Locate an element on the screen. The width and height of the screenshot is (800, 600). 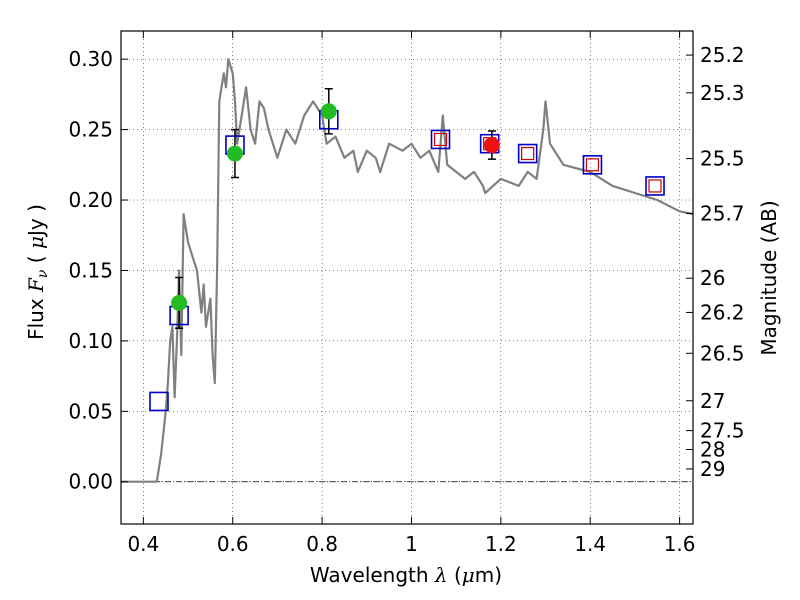
y-tick-label: 0.20 is located at coordinates (90, 200).